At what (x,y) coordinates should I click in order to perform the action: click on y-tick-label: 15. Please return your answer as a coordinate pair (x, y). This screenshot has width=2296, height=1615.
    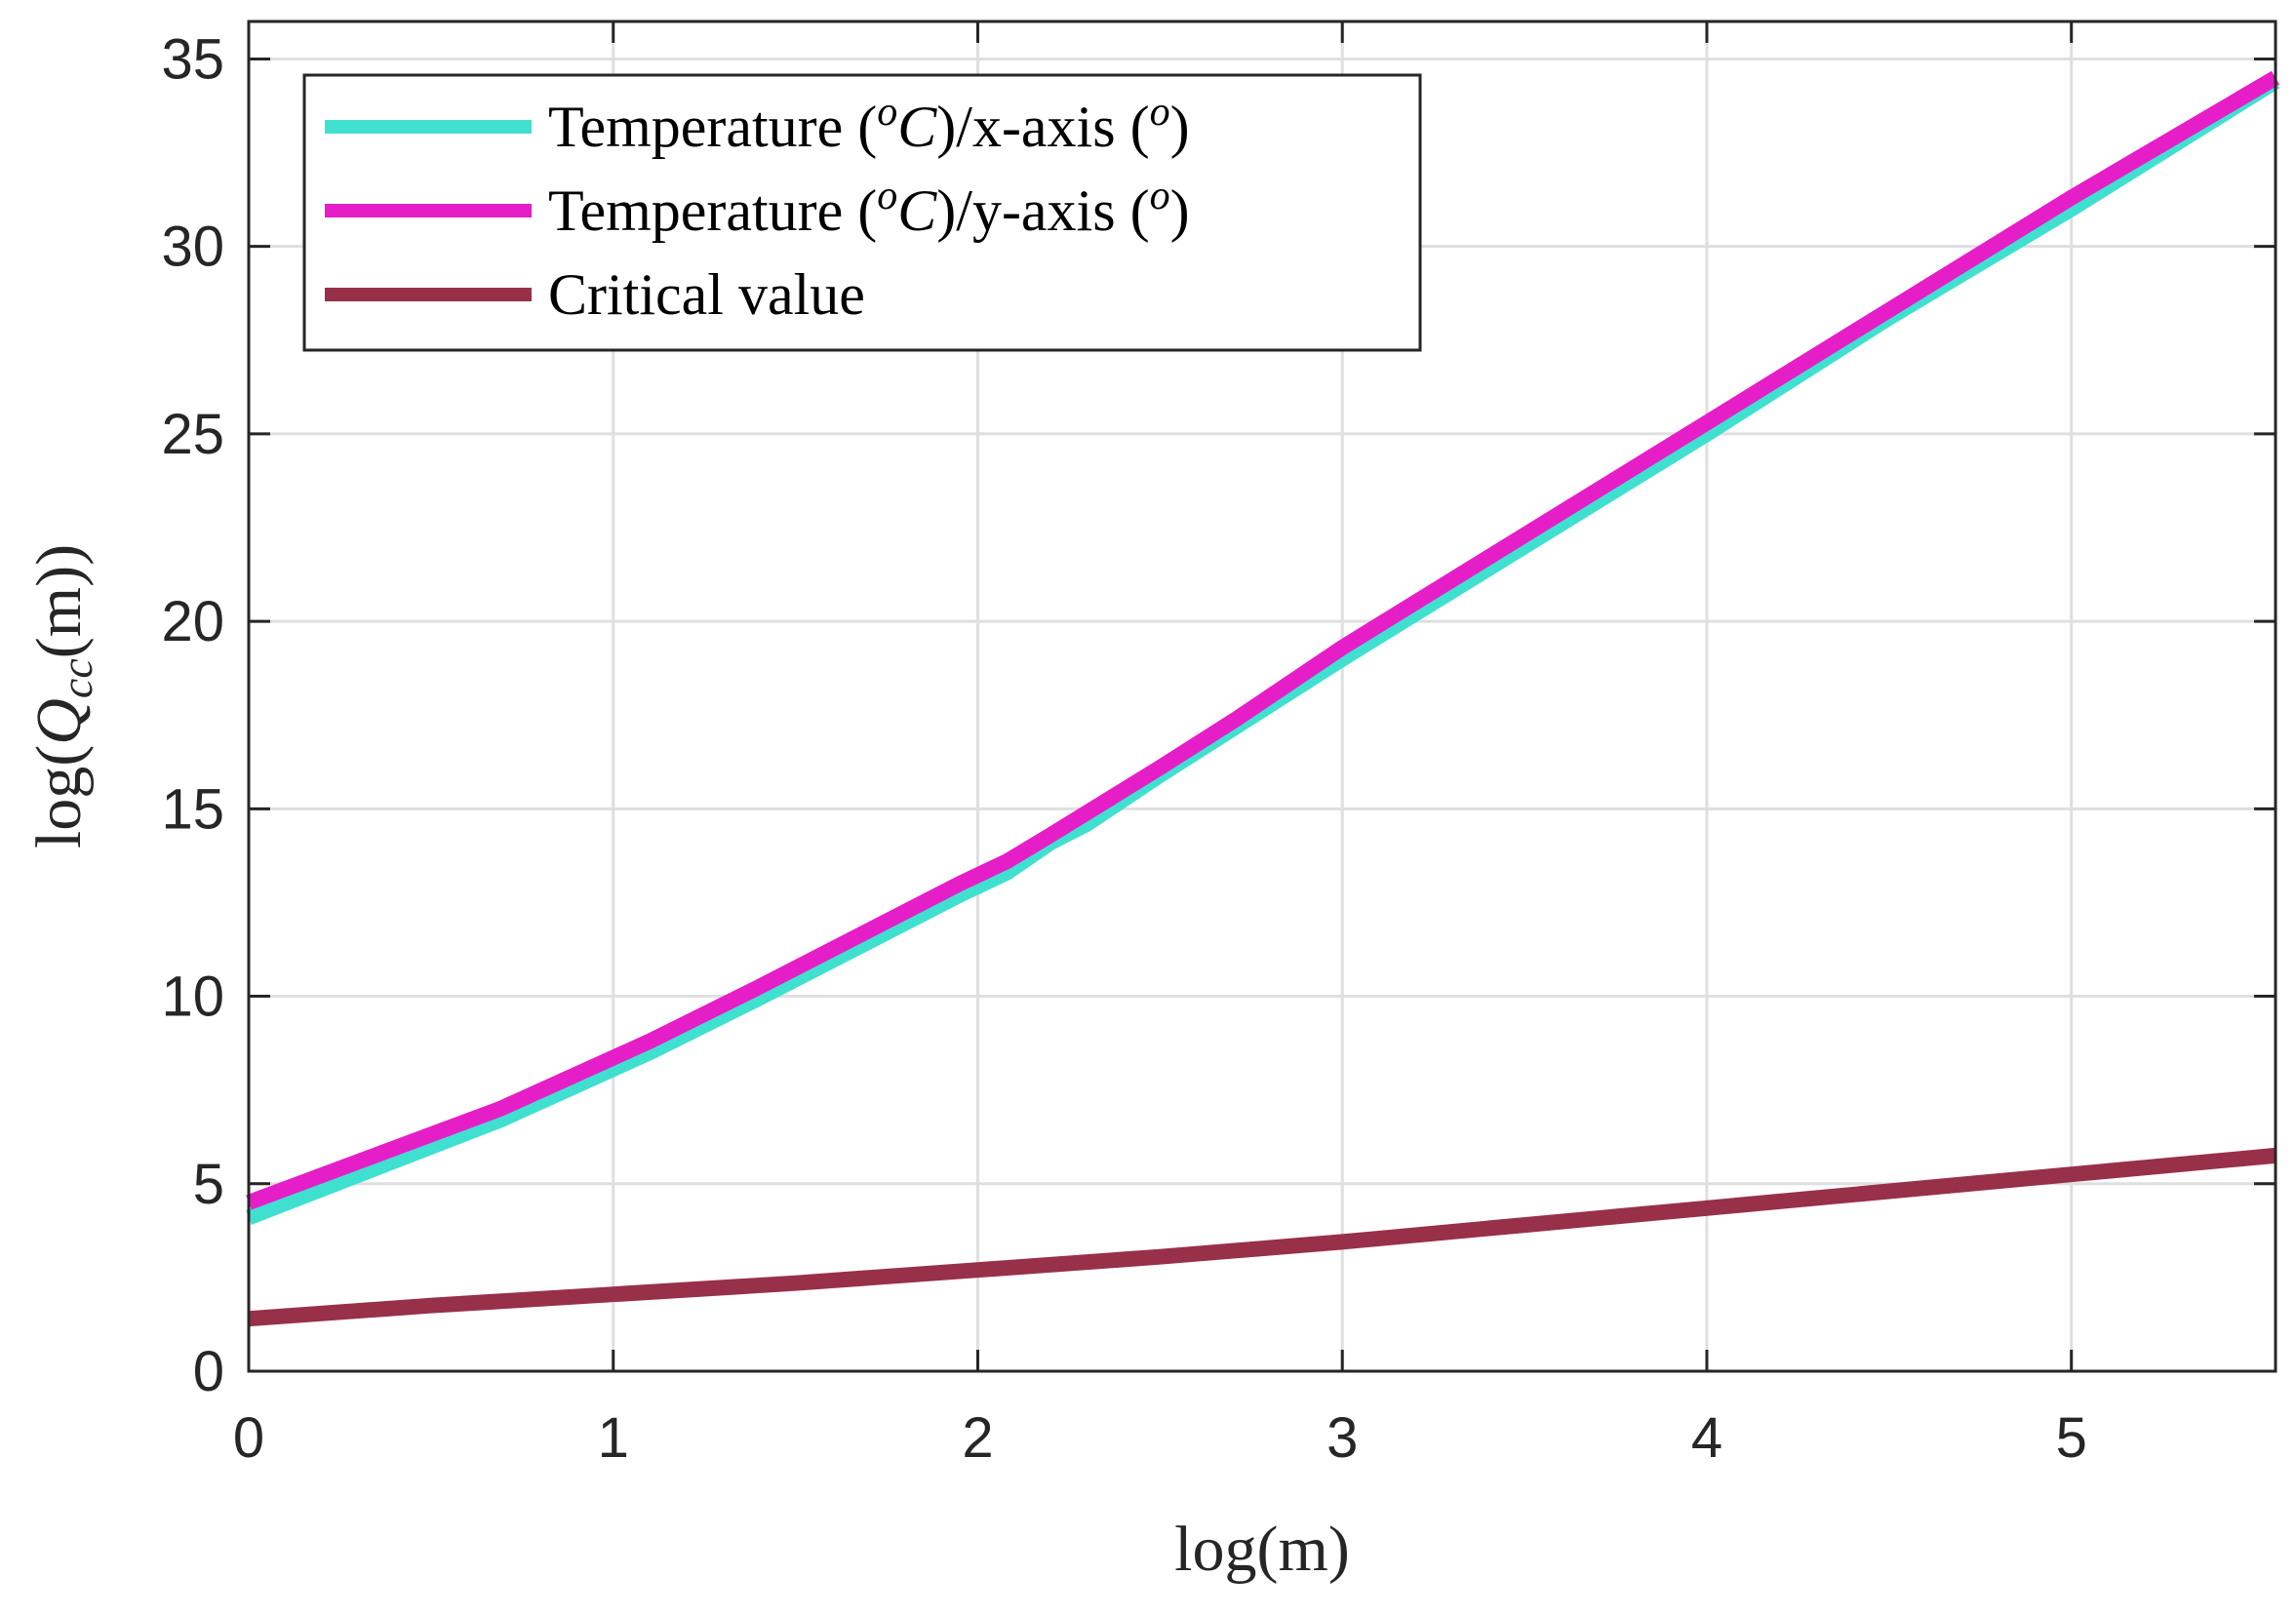
    Looking at the image, I should click on (192, 809).